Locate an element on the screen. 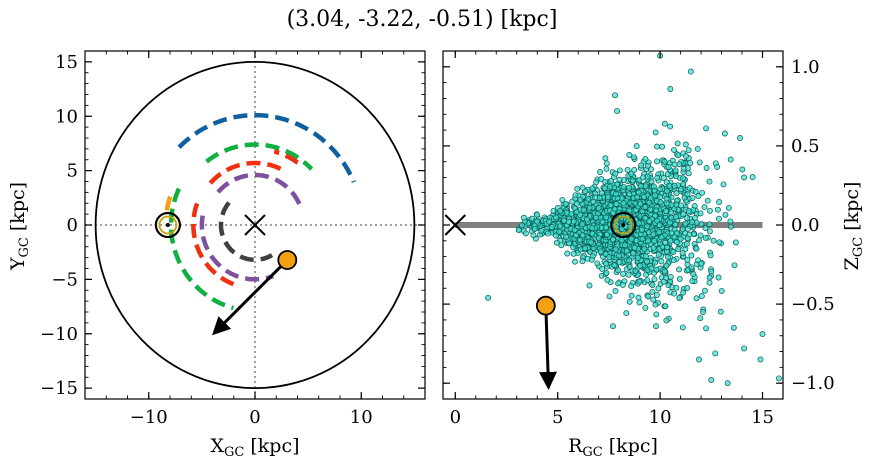 The image size is (874, 464). left-xlabel: XGC [kpc] is located at coordinates (254, 447).